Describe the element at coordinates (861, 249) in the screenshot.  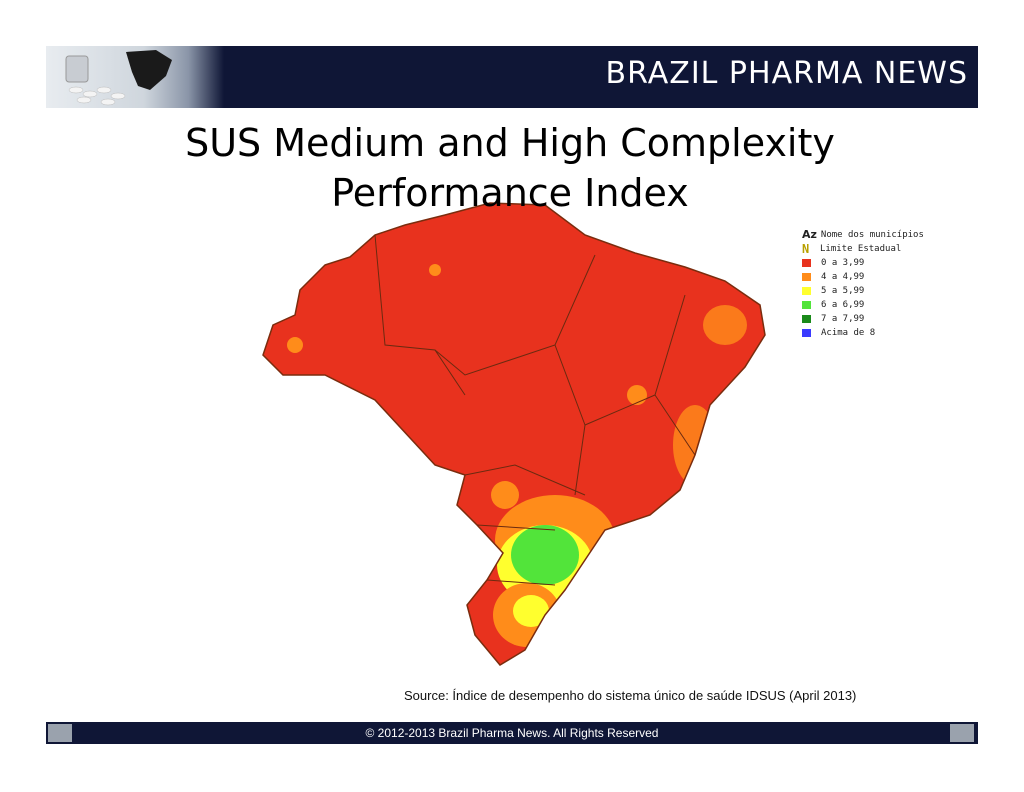
I see `legend-label: Limite Estadual` at that location.